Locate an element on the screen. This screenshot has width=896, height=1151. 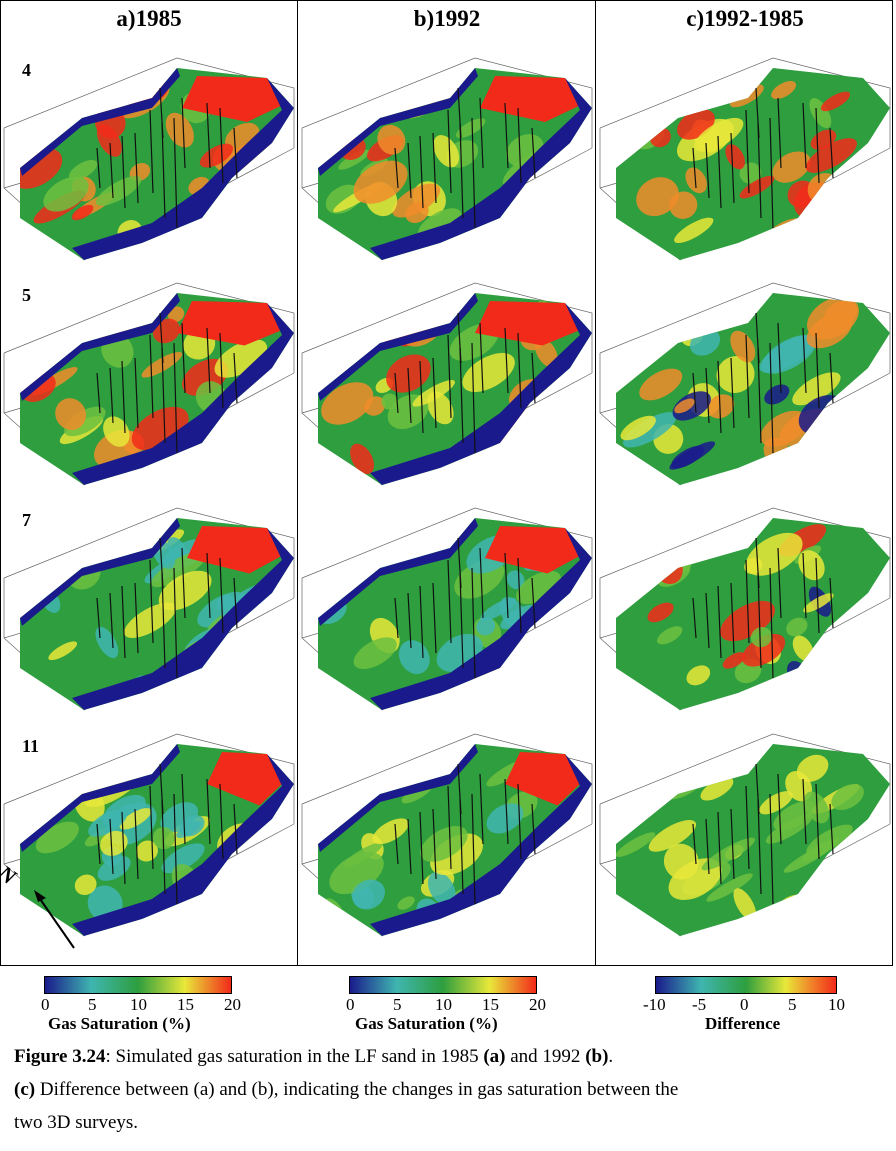
column-divider is located at coordinates (595, 483).